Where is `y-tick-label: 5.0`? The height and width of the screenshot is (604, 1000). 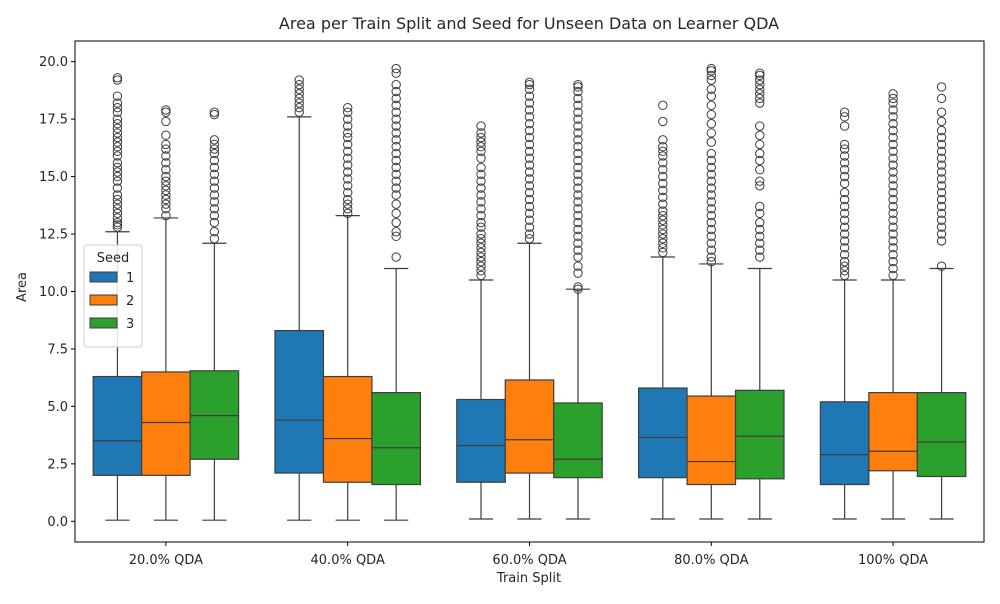 y-tick-label: 5.0 is located at coordinates (57, 407).